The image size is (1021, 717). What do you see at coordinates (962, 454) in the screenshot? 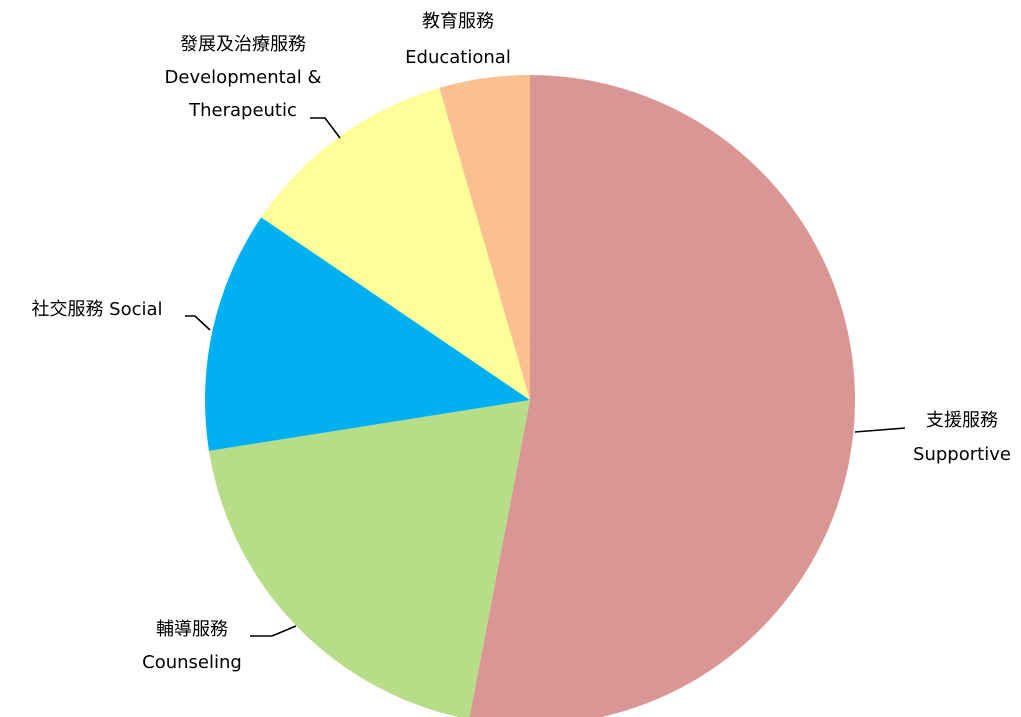
I see `slice-label: Supportive` at bounding box center [962, 454].